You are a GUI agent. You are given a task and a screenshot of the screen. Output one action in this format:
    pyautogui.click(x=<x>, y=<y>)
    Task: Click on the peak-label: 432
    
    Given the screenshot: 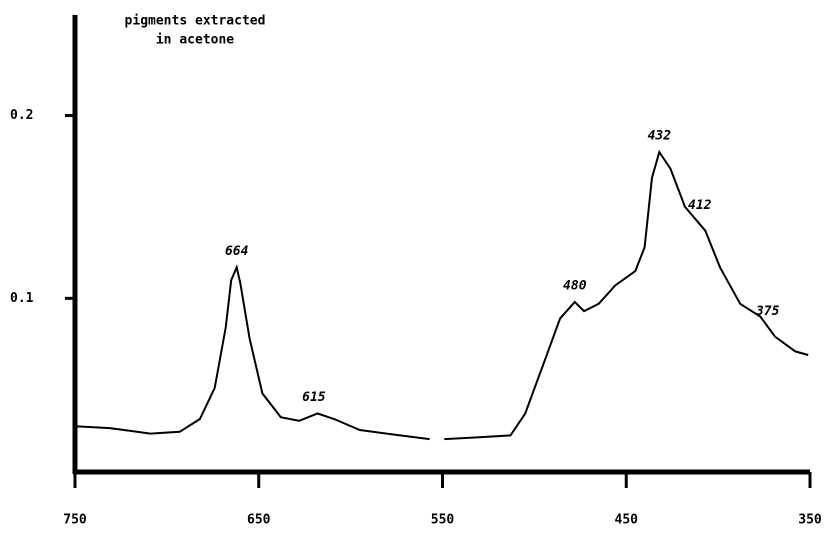 What is the action you would take?
    pyautogui.click(x=660, y=136)
    